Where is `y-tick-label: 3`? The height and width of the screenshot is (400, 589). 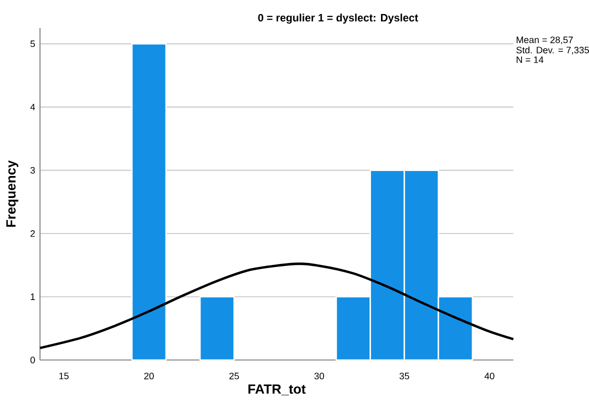 y-tick-label: 3 is located at coordinates (32, 170).